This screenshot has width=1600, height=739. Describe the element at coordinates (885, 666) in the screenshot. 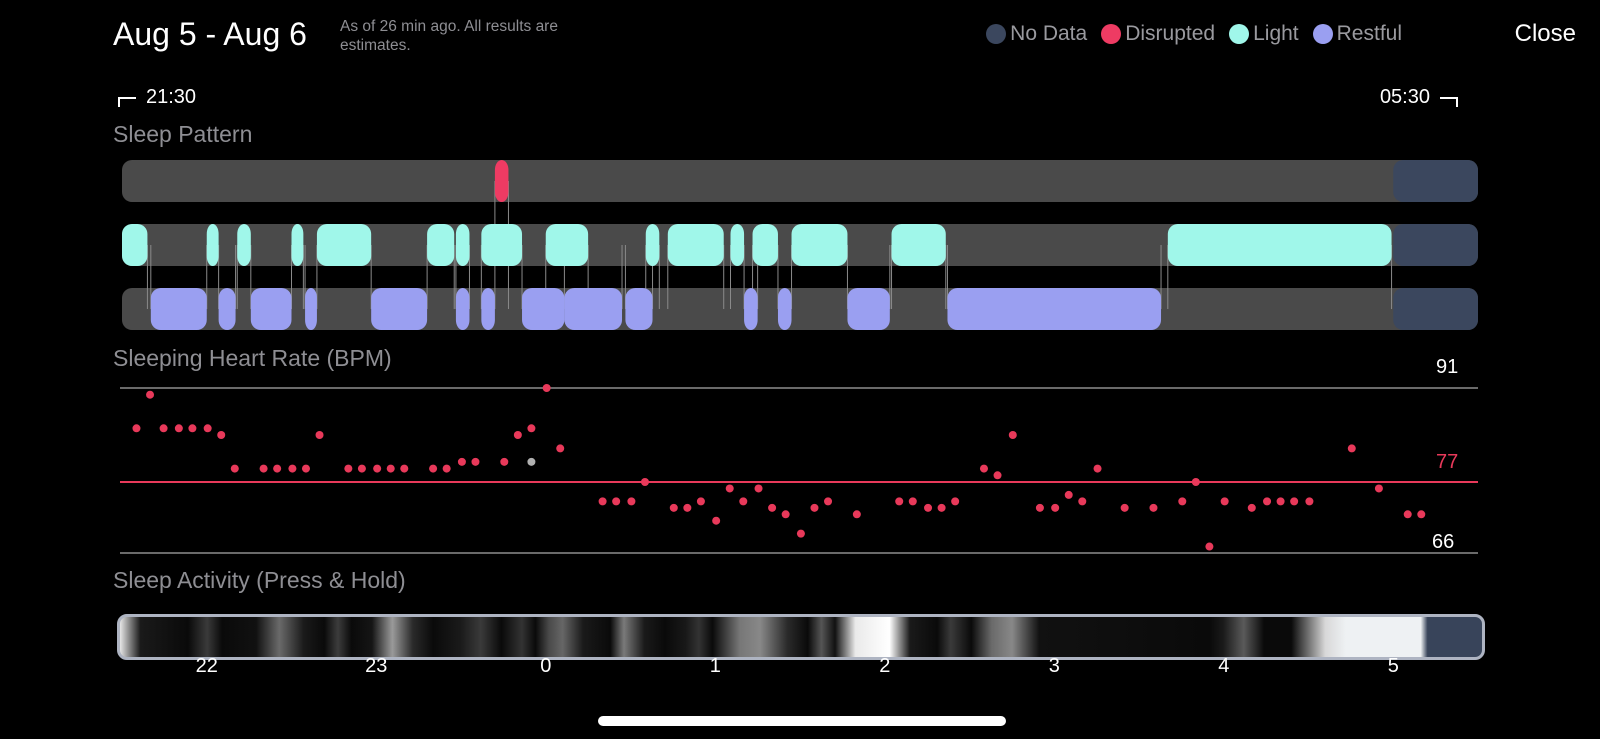

I see `hour-tick-label: 2` at that location.